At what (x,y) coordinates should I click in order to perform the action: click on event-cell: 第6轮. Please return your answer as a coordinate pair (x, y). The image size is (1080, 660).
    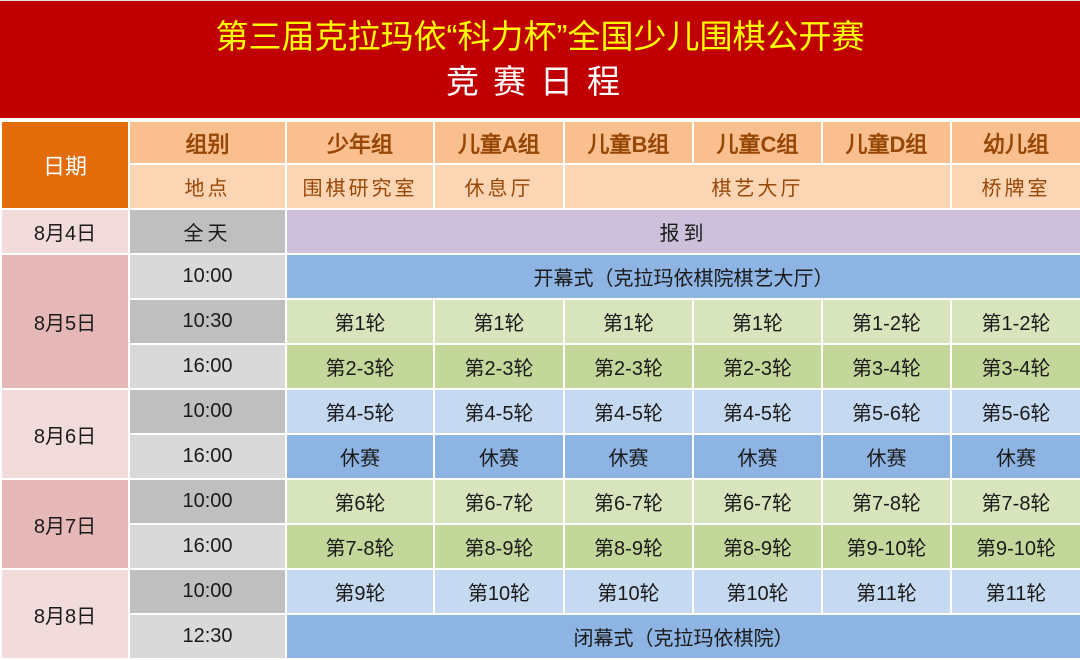
    Looking at the image, I should click on (360, 501).